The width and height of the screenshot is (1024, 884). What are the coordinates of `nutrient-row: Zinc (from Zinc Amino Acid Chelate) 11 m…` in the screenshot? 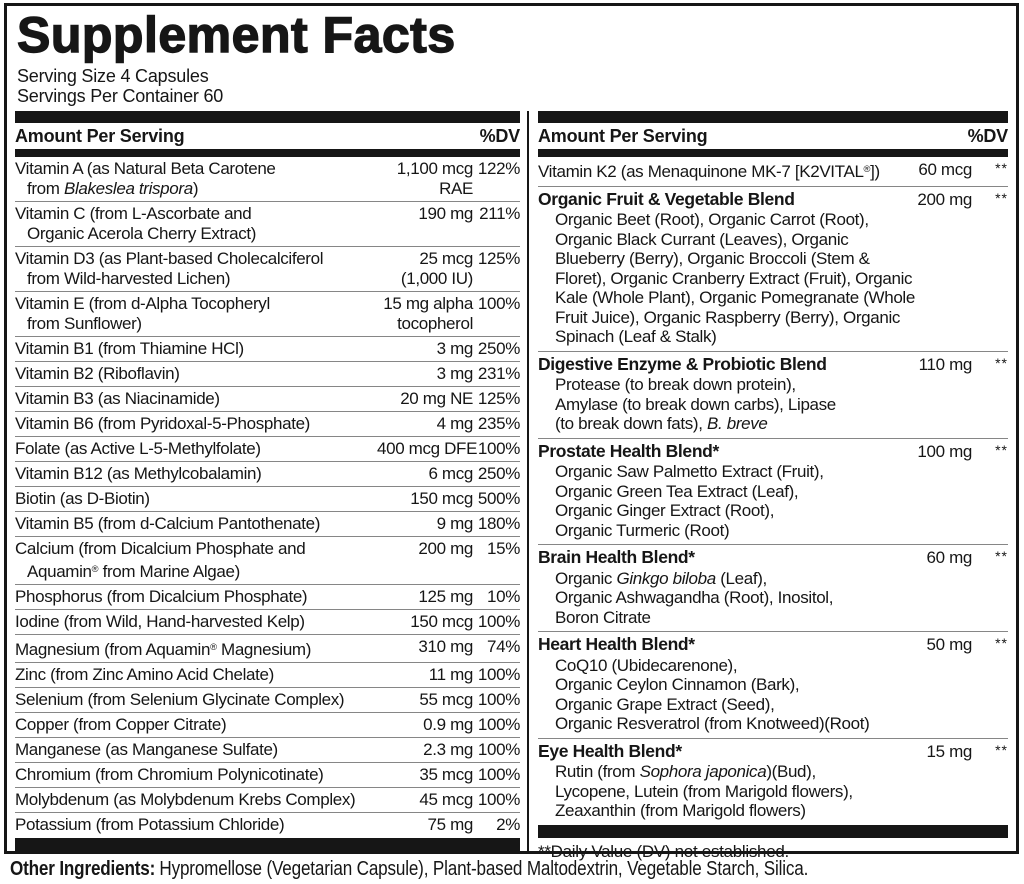 It's located at (267, 675).